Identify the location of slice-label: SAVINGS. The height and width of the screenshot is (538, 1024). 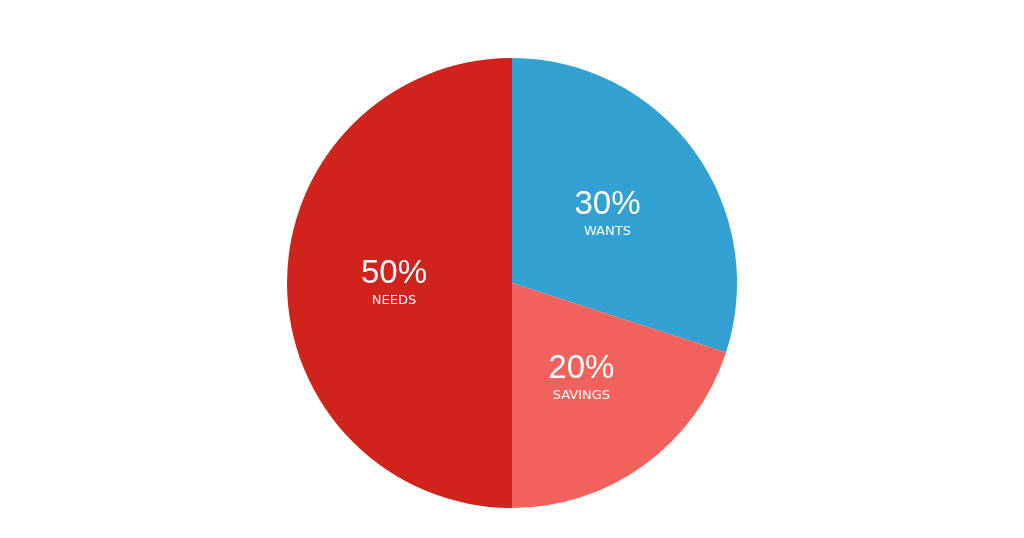
(581, 395).